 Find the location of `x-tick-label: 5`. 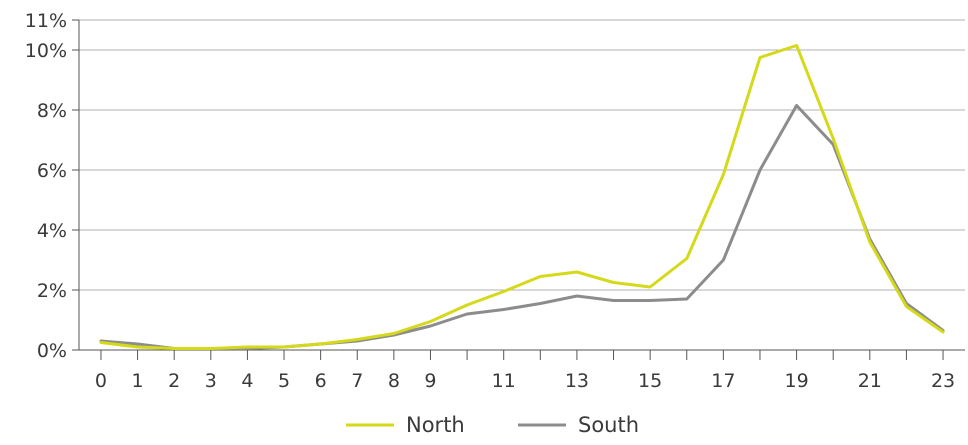

x-tick-label: 5 is located at coordinates (284, 381).